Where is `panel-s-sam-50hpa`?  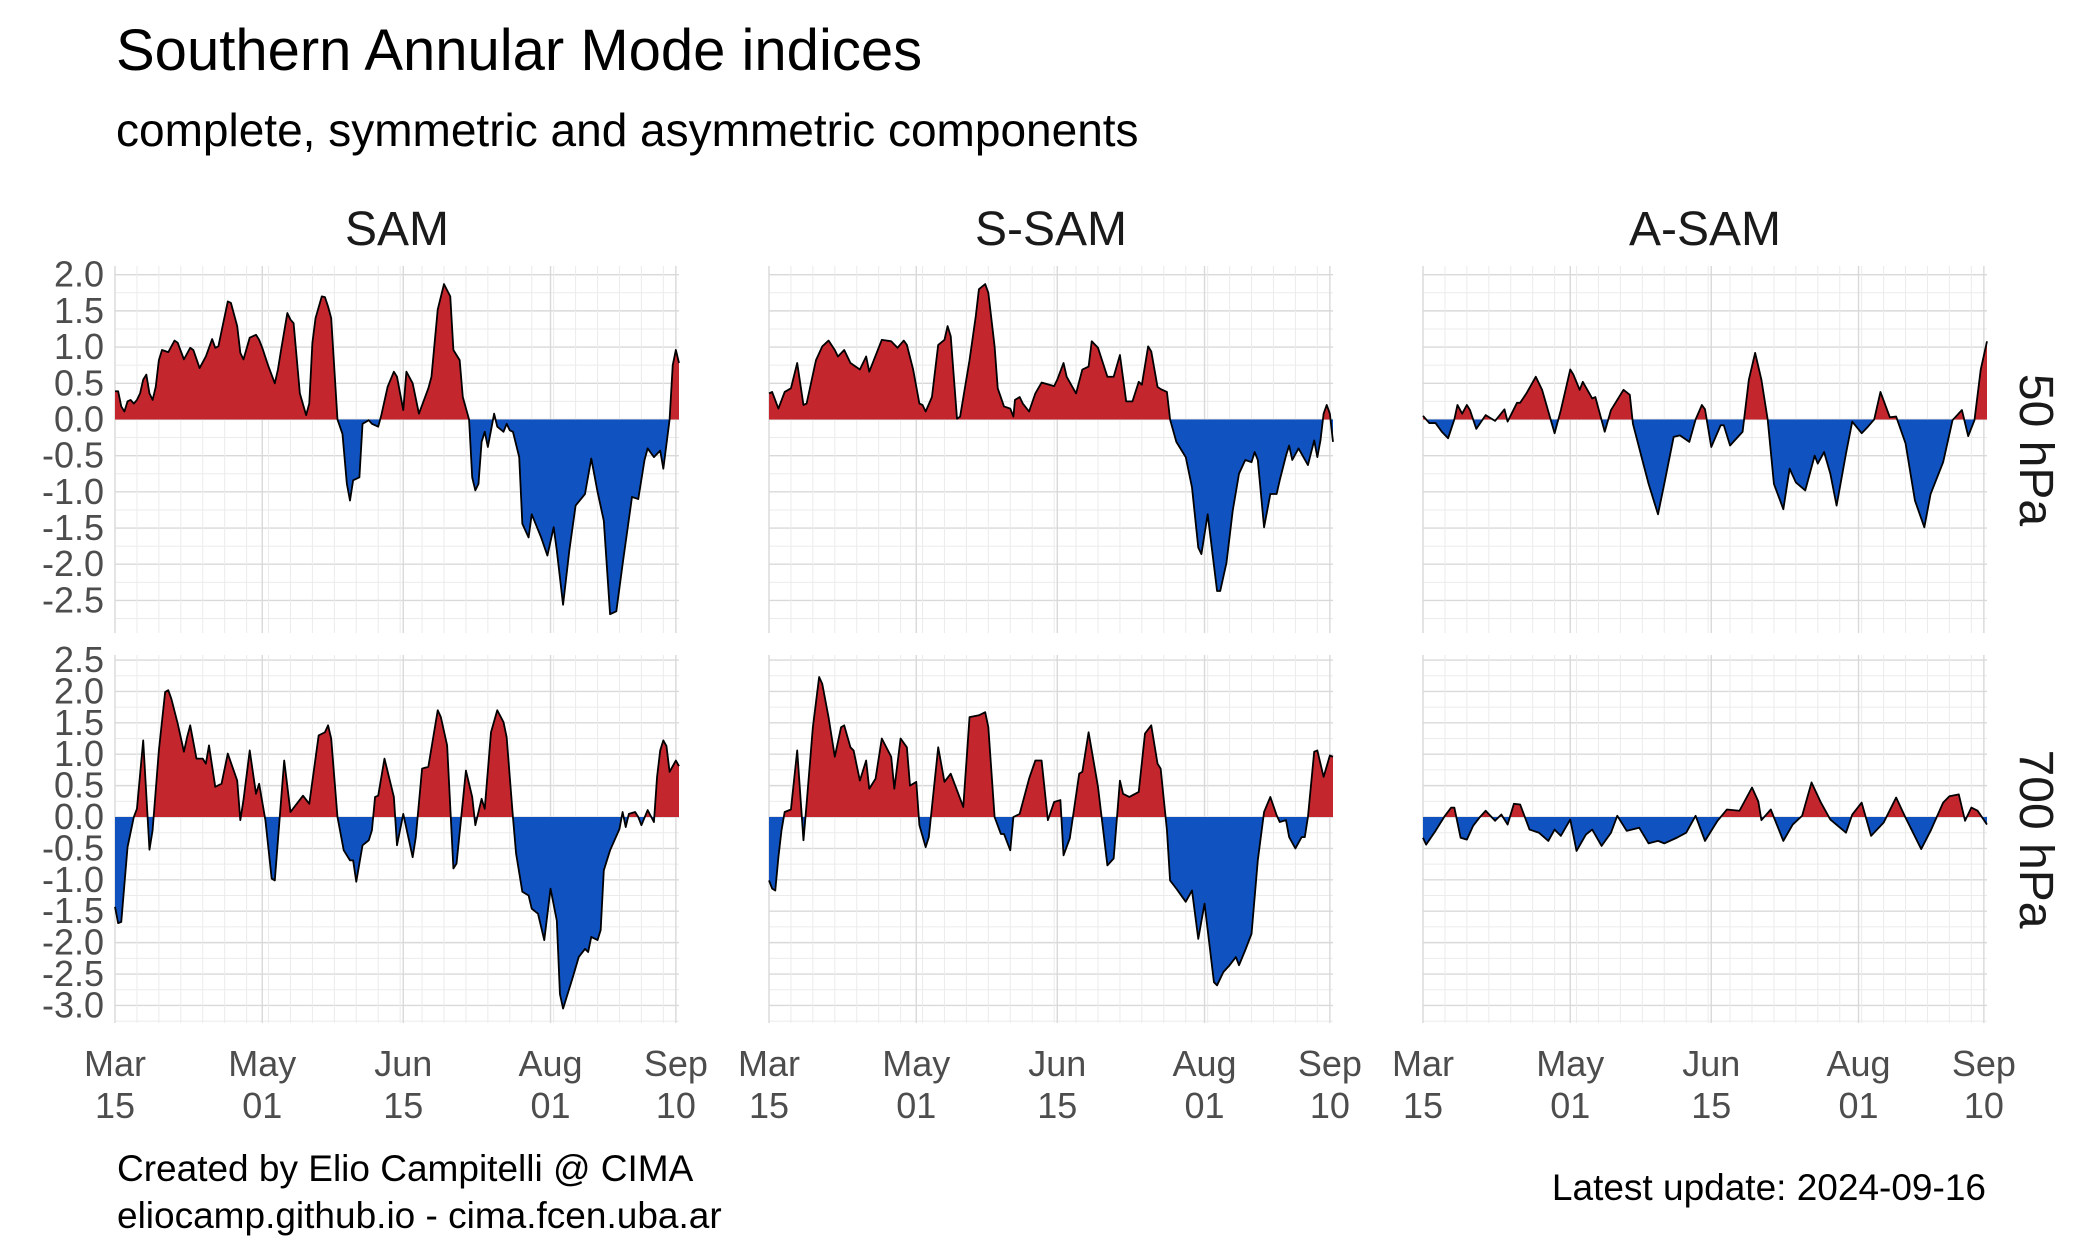
panel-s-sam-50hpa is located at coordinates (1051, 449).